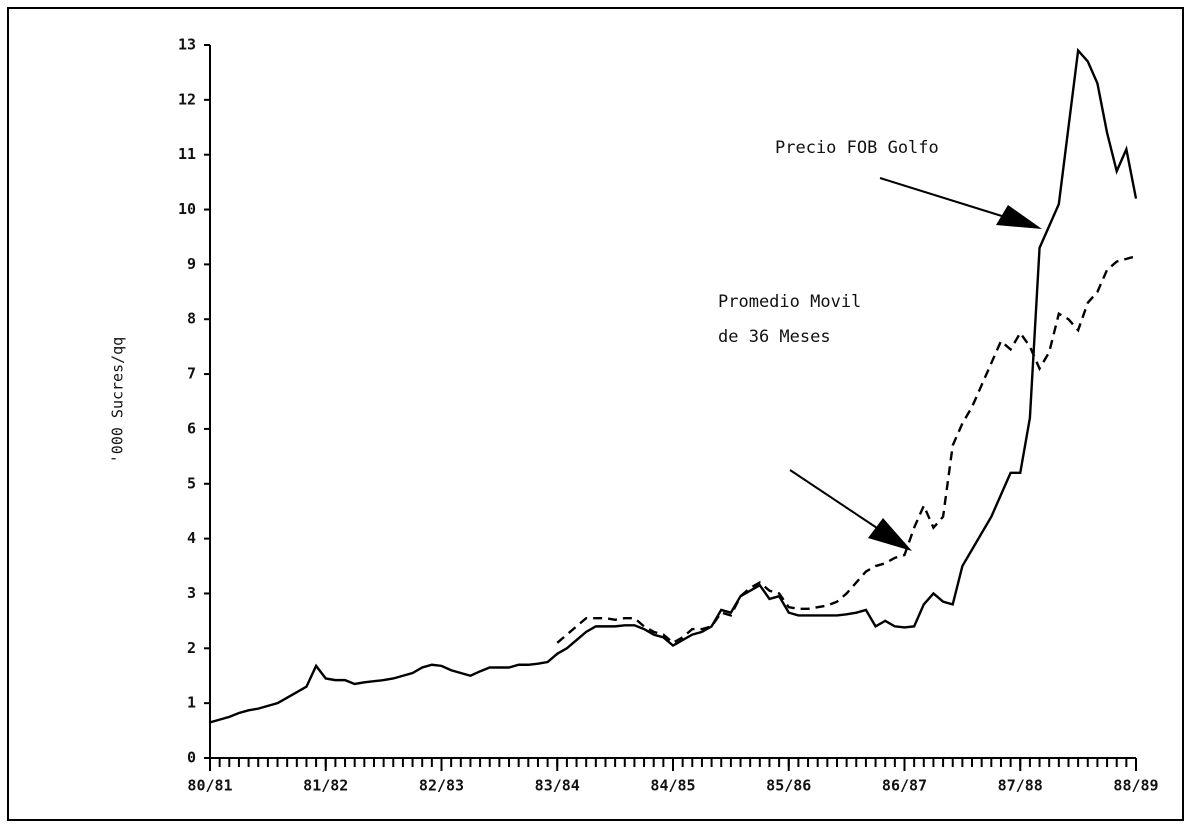 This screenshot has height=828, width=1191. I want to click on annotation: Precio FOB Golfo, so click(857, 148).